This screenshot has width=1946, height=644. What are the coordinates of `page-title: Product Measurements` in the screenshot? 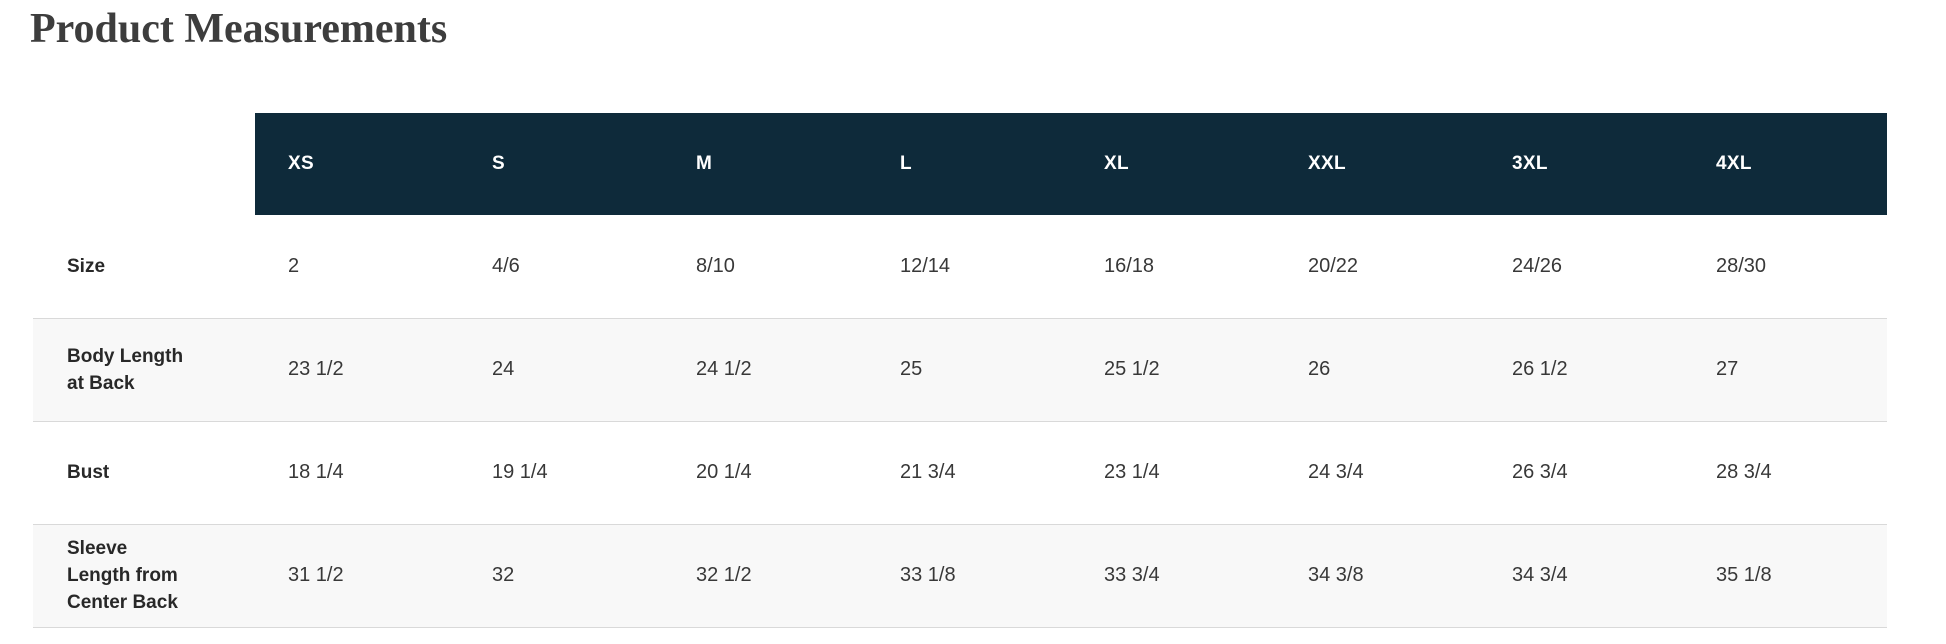 It's located at (239, 29).